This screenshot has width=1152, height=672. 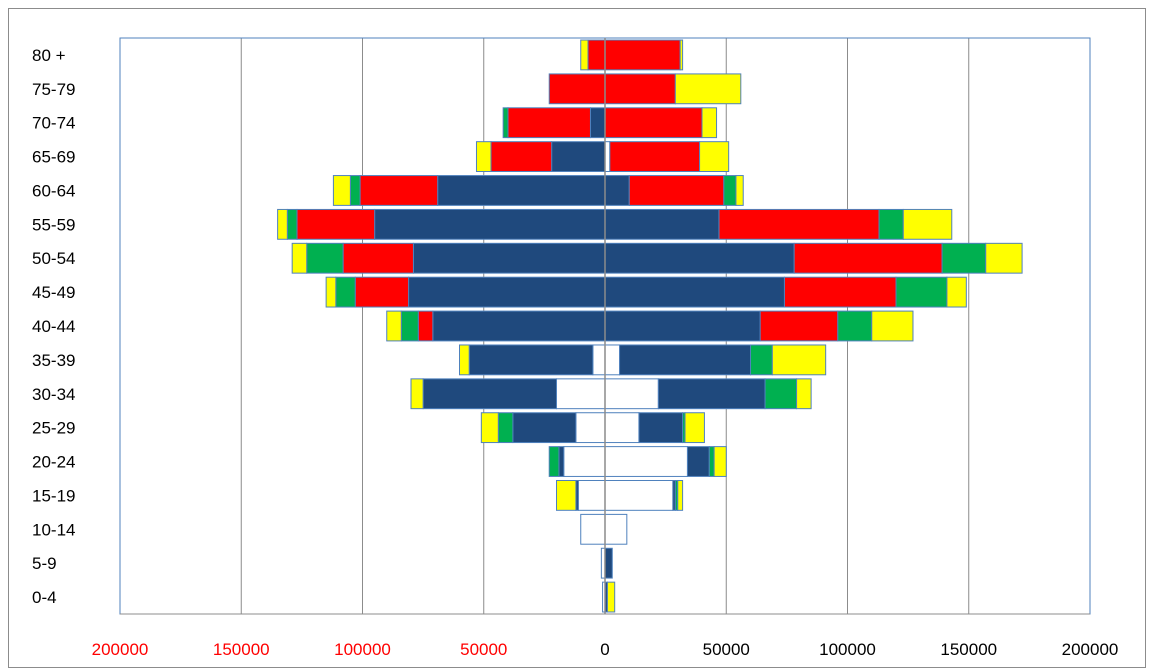 What do you see at coordinates (781, 394) in the screenshot?
I see `right-bar-30-34-green` at bounding box center [781, 394].